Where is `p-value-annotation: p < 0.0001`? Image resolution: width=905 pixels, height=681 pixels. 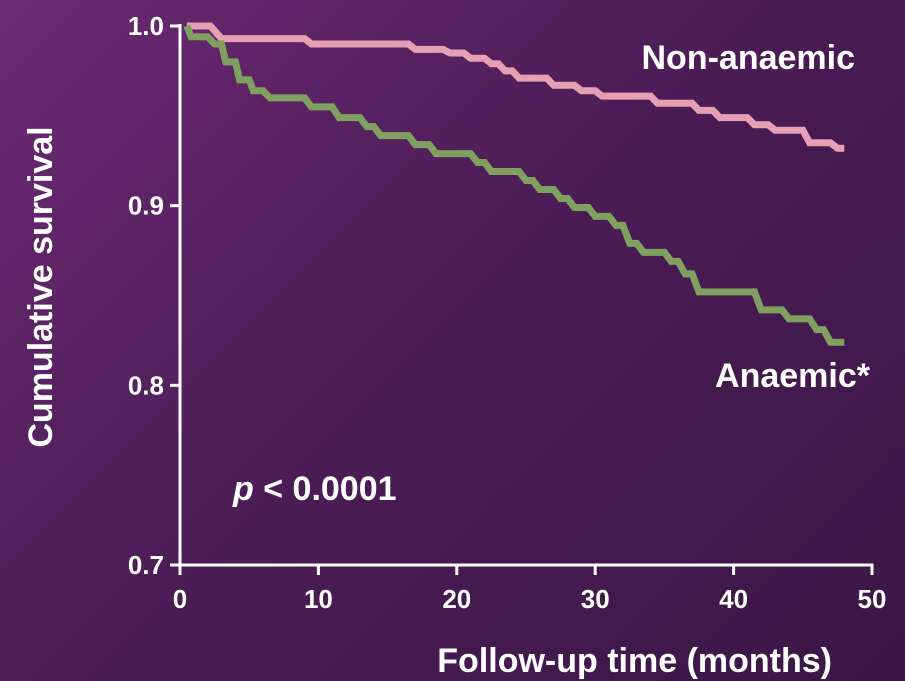 p-value-annotation: p < 0.0001 is located at coordinates (314, 489).